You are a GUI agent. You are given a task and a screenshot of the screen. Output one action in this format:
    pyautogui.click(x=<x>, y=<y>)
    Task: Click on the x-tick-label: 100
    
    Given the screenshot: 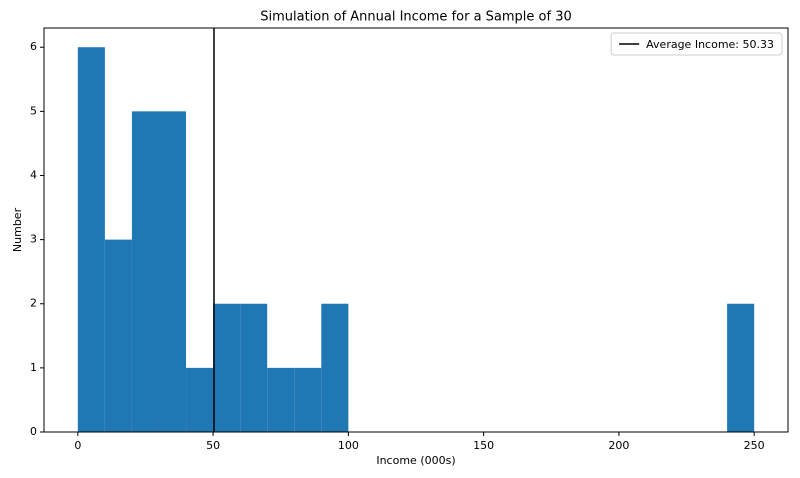 What is the action you would take?
    pyautogui.click(x=348, y=445)
    